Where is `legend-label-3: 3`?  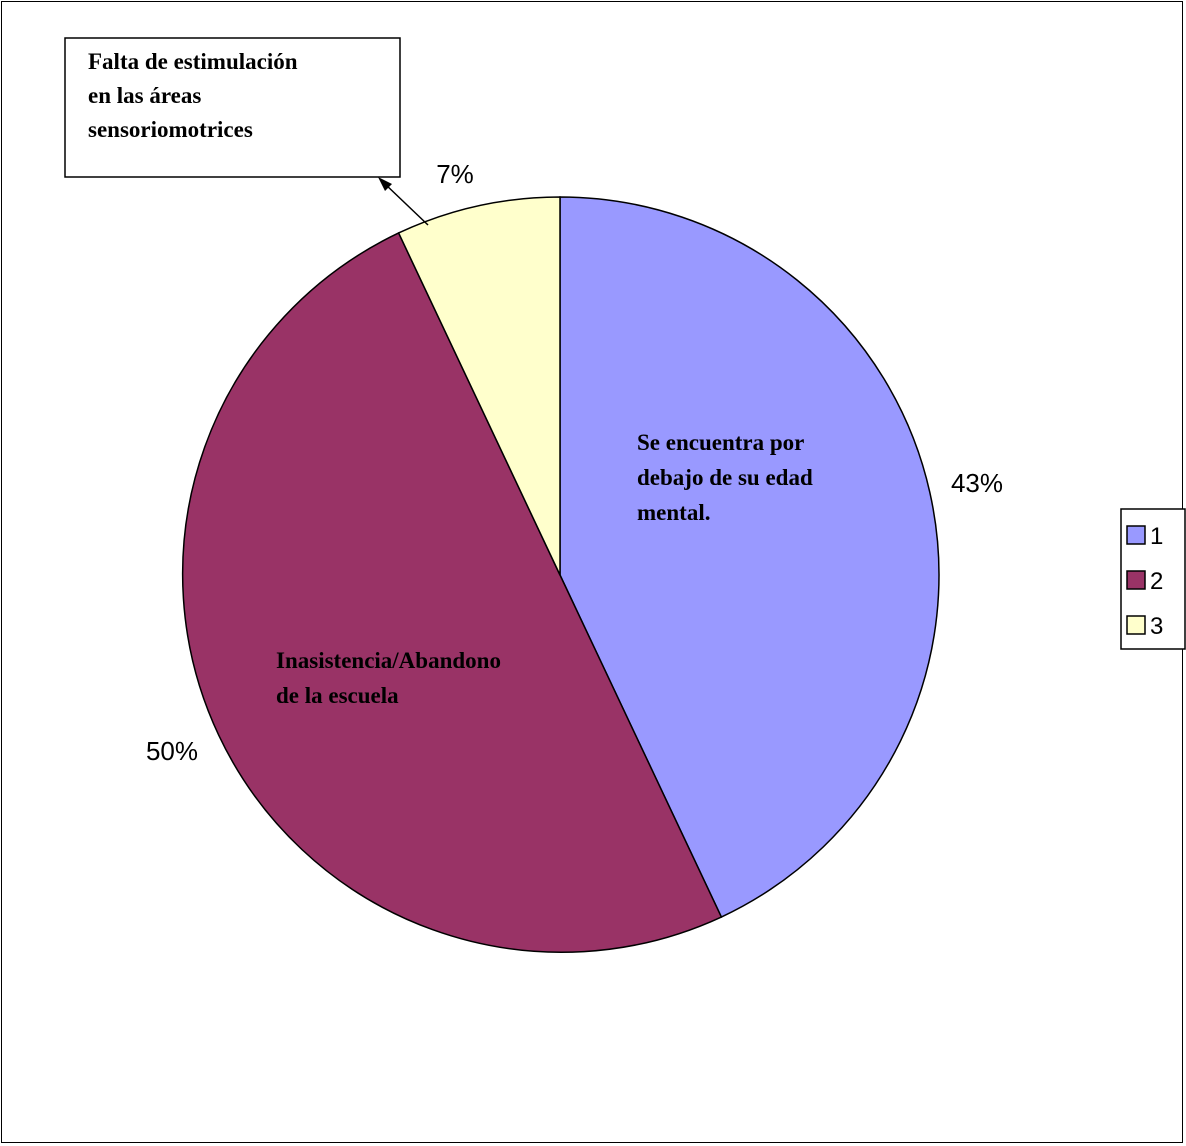
legend-label-3: 3 is located at coordinates (1156, 626).